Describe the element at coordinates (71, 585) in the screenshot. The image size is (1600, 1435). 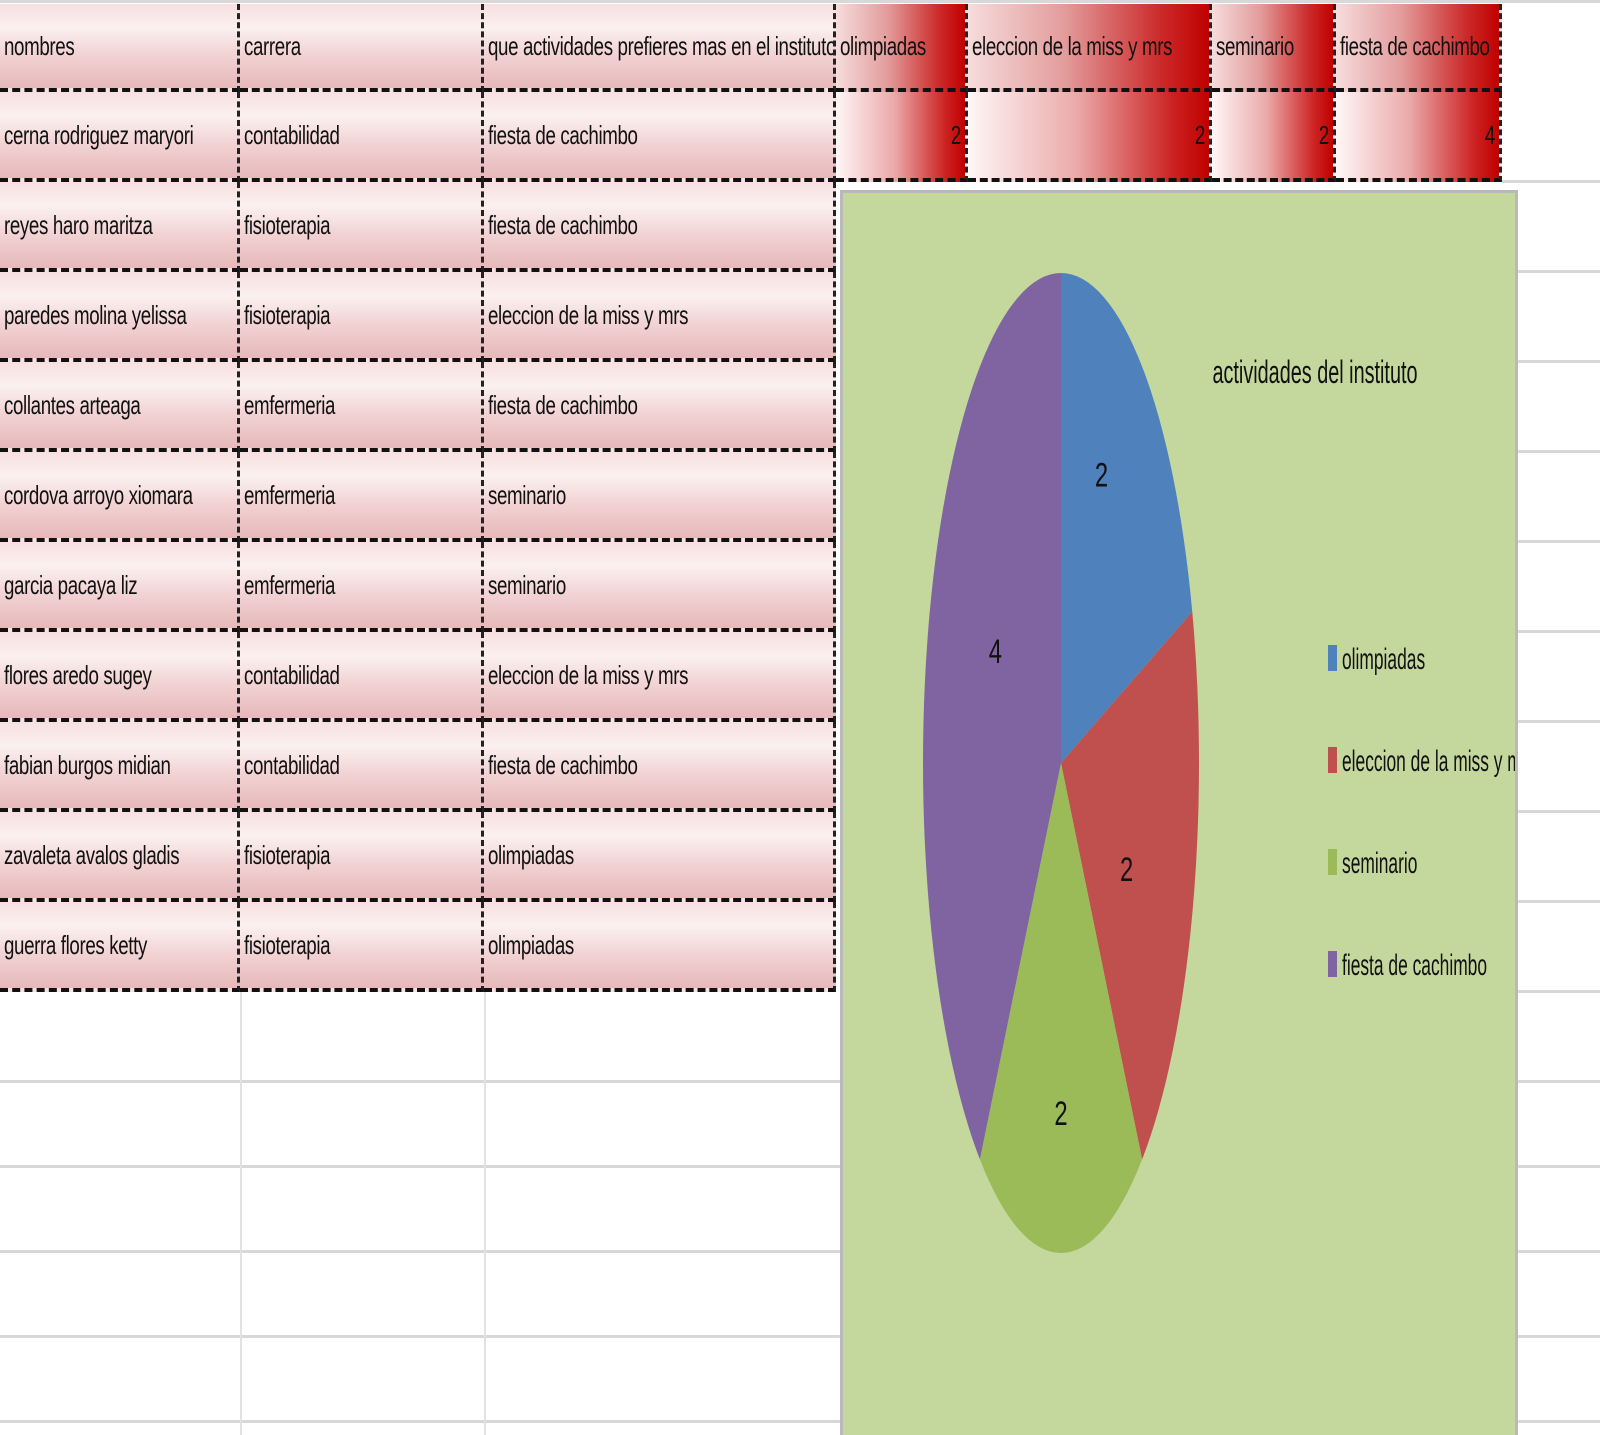
I see `table-cell-text: garcia pacaya liz` at that location.